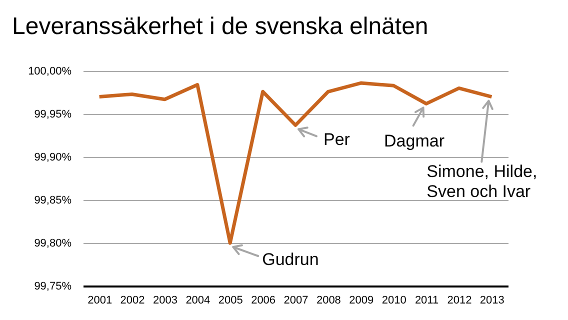 Image resolution: width=568 pixels, height=320 pixels. Describe the element at coordinates (198, 300) in the screenshot. I see `x-tick-label: 2004` at that location.